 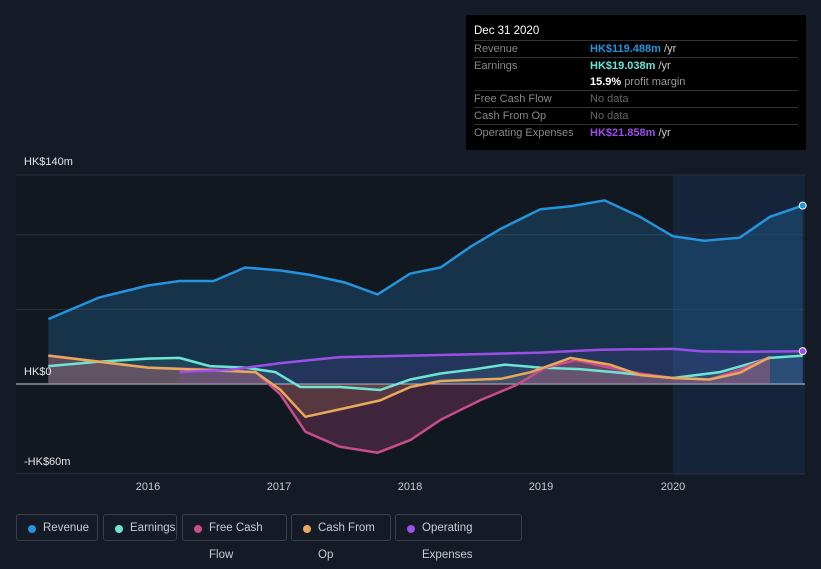 What do you see at coordinates (38, 372) in the screenshot?
I see `y-label-zero: HK$0` at bounding box center [38, 372].